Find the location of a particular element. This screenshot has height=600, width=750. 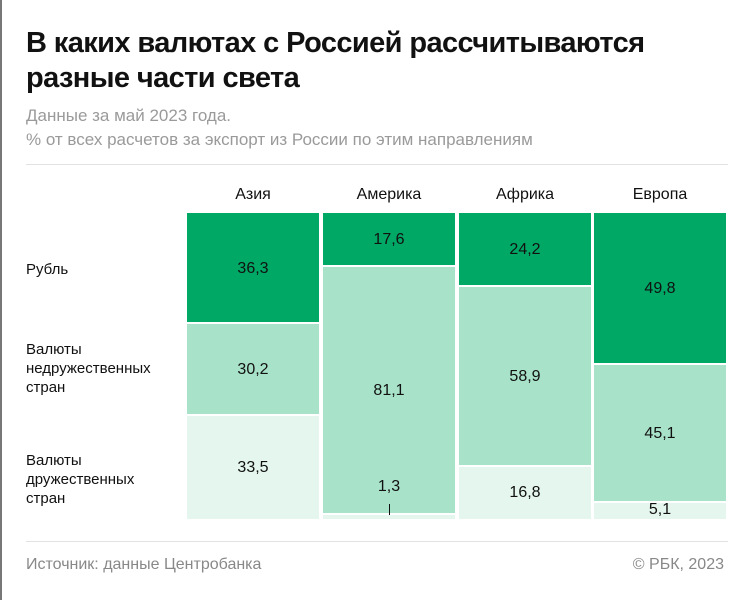

legend-label-line: дружественных is located at coordinates (80, 479).